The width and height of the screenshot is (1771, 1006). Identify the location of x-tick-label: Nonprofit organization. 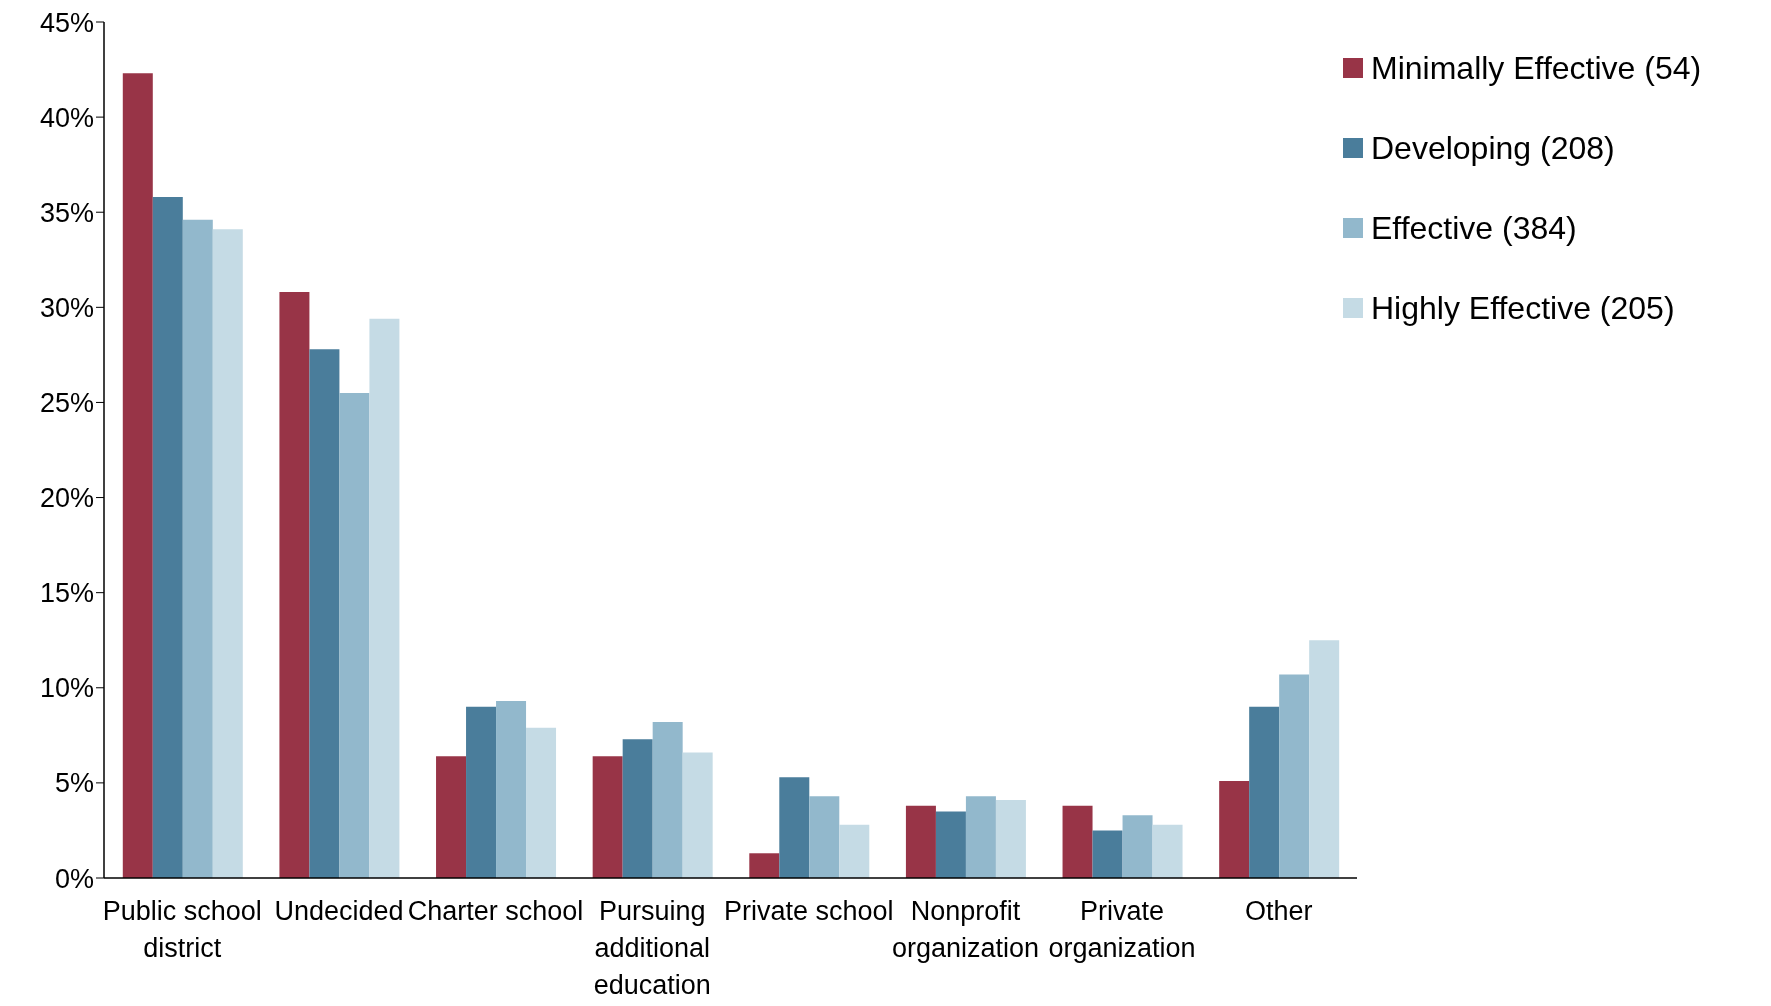
(965, 929).